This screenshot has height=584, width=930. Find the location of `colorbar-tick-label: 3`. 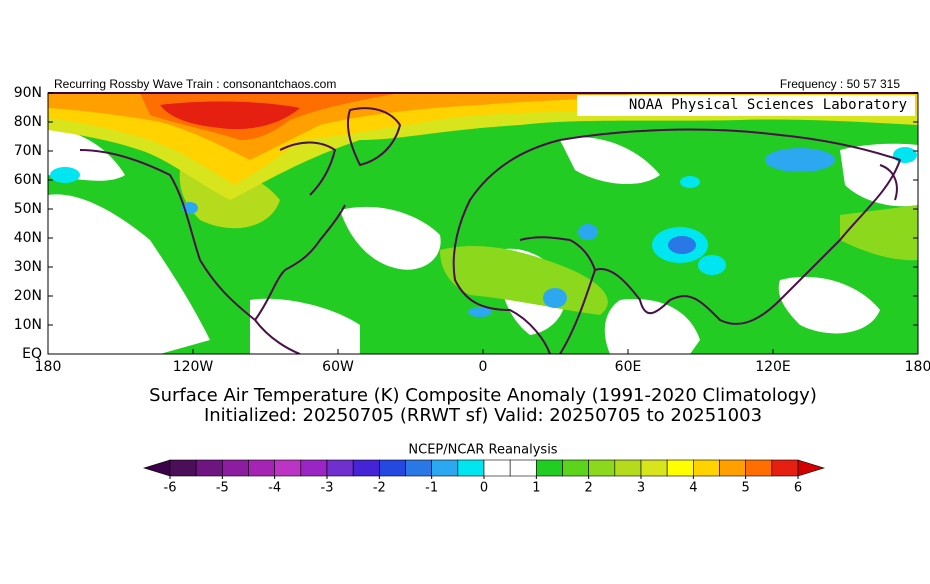

colorbar-tick-label: 3 is located at coordinates (641, 488).